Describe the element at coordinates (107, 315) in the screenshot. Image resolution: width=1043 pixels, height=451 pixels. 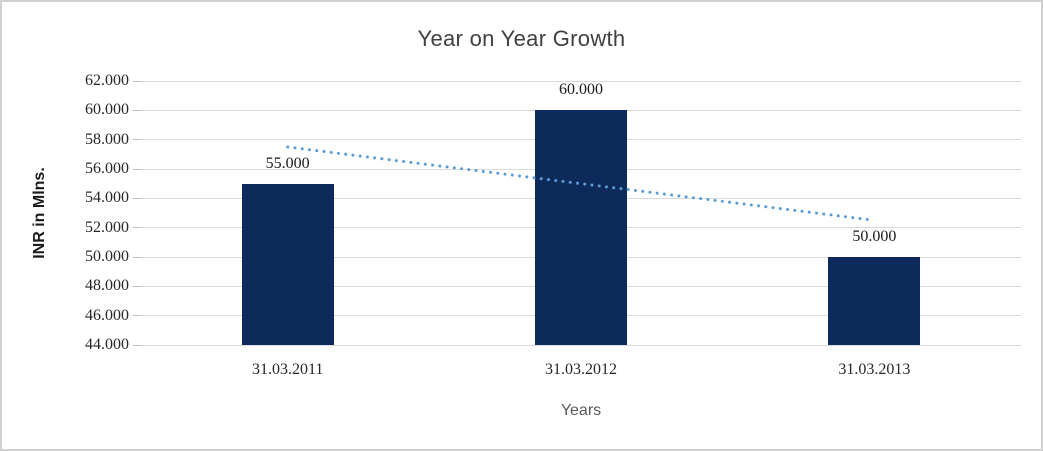
I see `y-tick-label: 46.000` at that location.